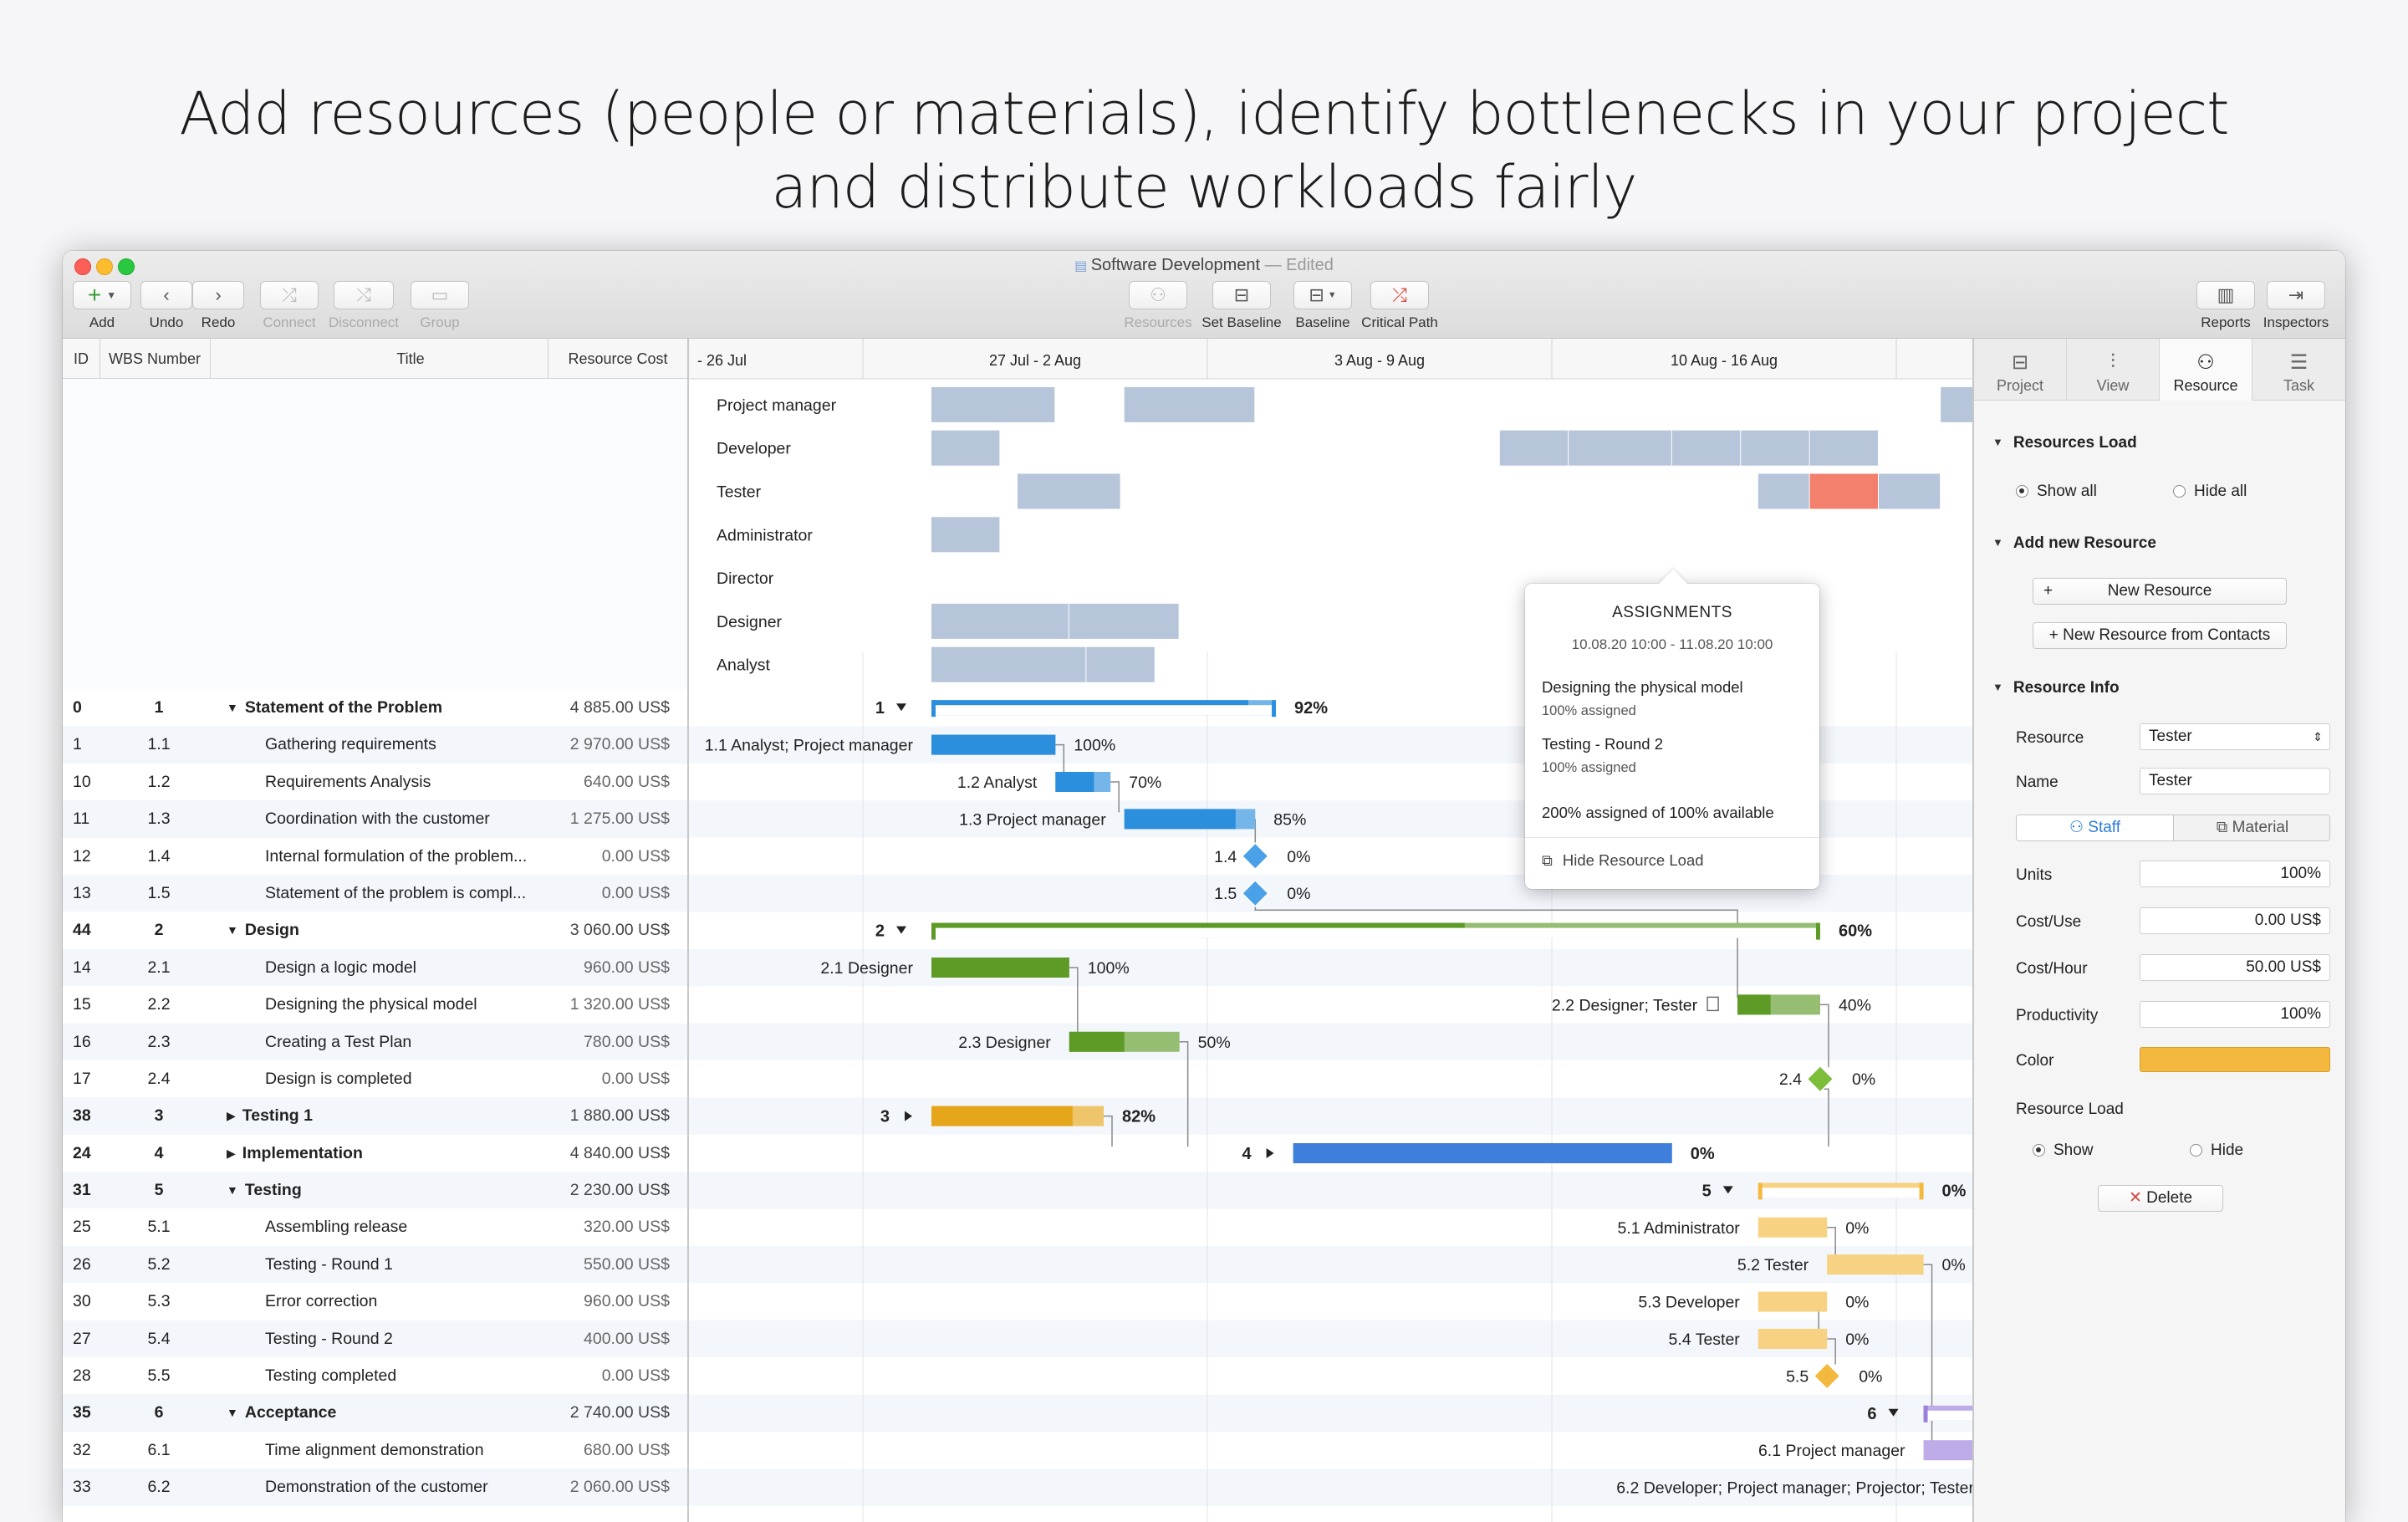  I want to click on new-resource-from-contacts-button: + New Resource from Contacts, so click(2160, 635).